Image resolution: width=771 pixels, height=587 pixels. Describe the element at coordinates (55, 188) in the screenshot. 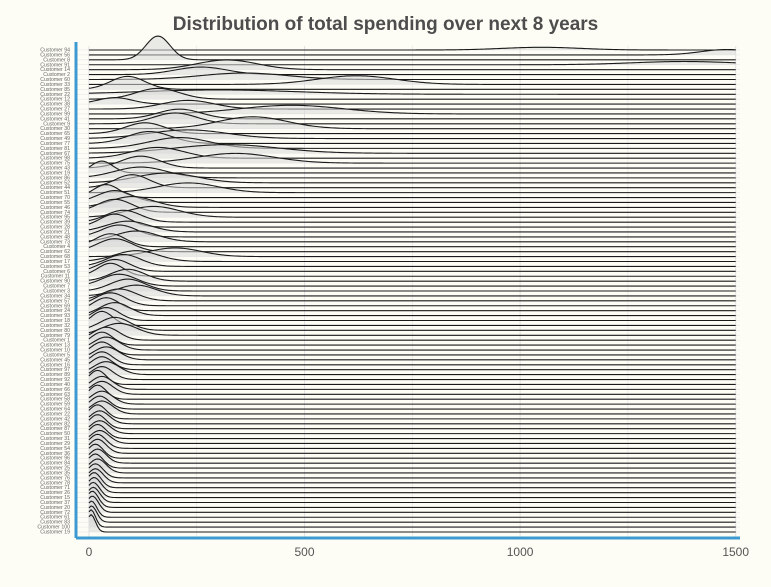

I see `y-tick-label: Customer 44` at that location.